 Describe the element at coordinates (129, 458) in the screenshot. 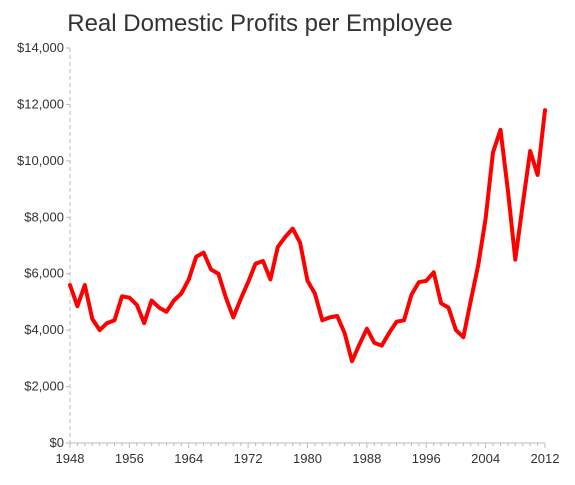

I see `x-tick-label: 1956` at that location.